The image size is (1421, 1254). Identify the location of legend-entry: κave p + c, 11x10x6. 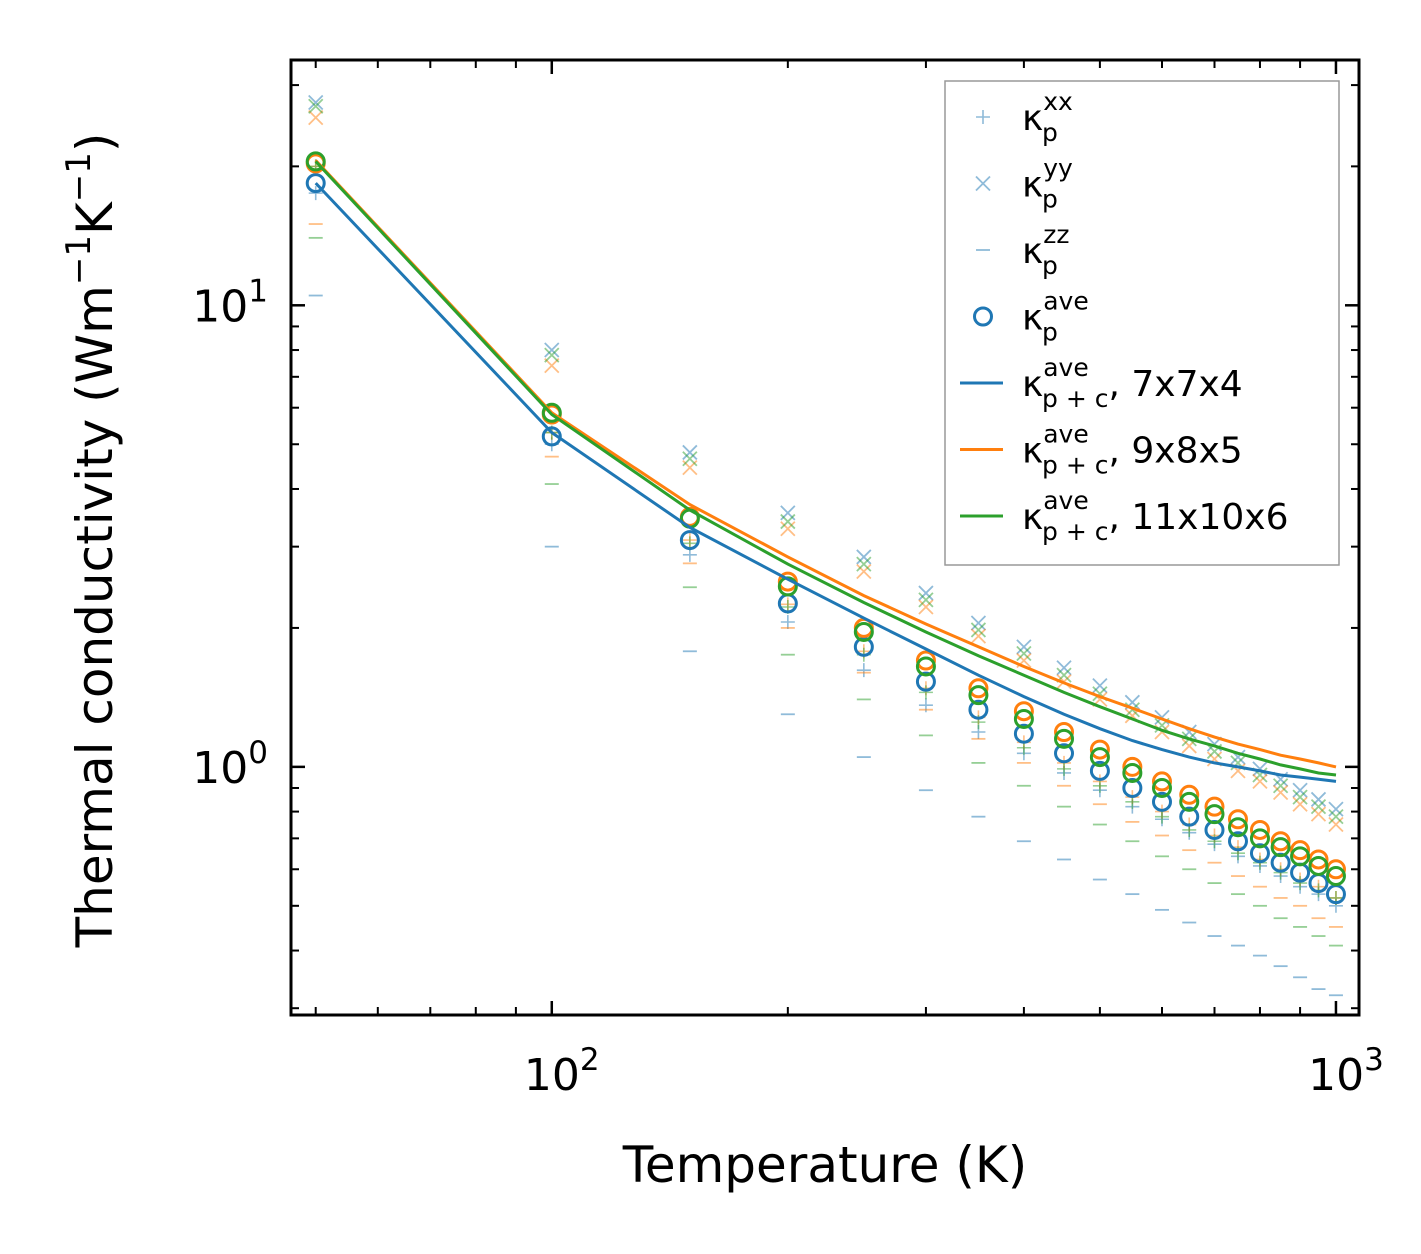
(1124, 516).